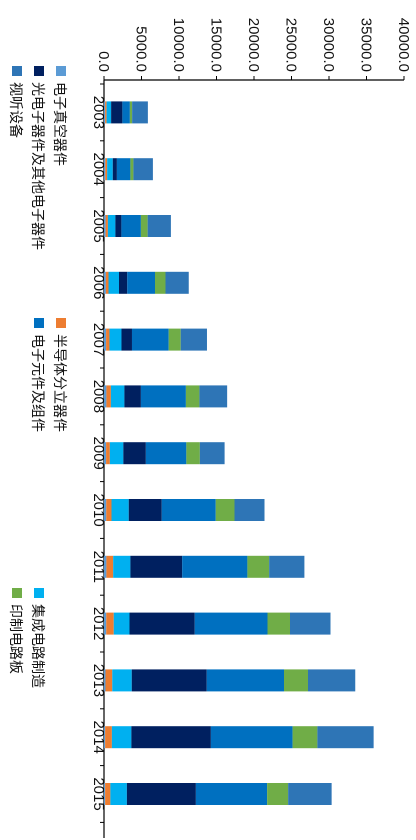 This screenshot has height=840, width=416. Describe the element at coordinates (98, 737) in the screenshot. I see `category-tick-label: 2014` at that location.